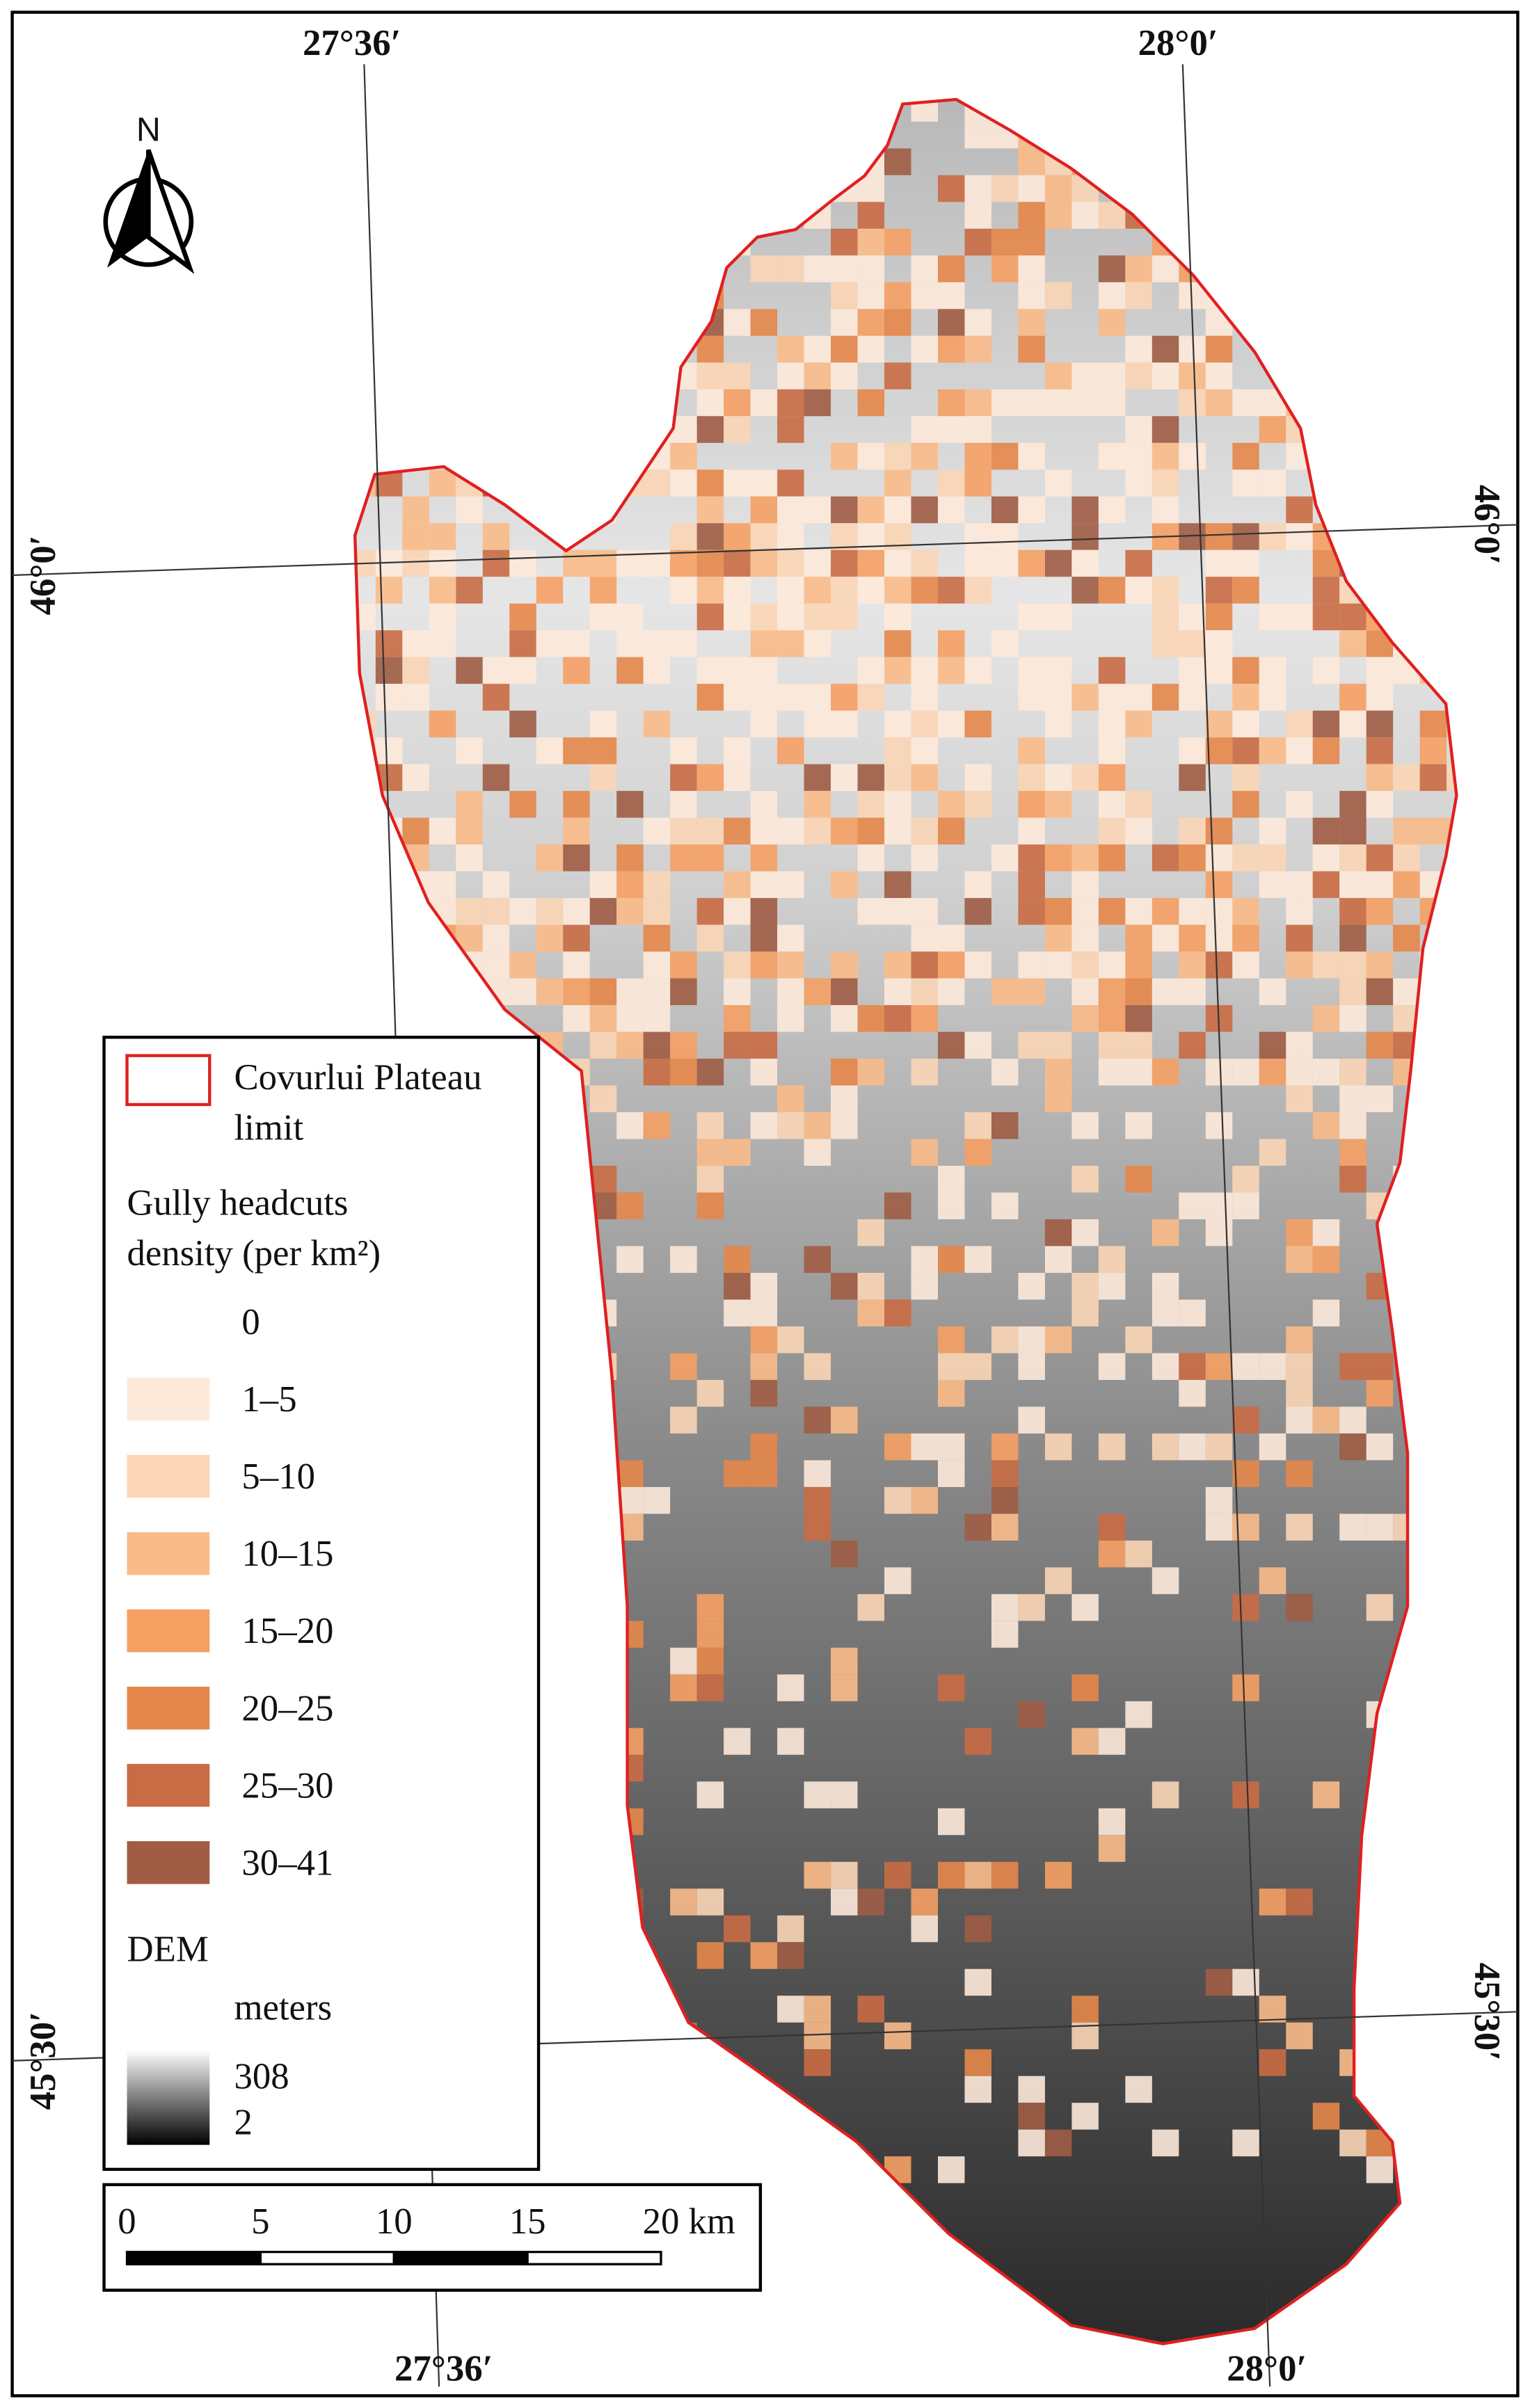 This screenshot has width=1530, height=2408. What do you see at coordinates (287, 1554) in the screenshot?
I see `legend-label: 10–15` at bounding box center [287, 1554].